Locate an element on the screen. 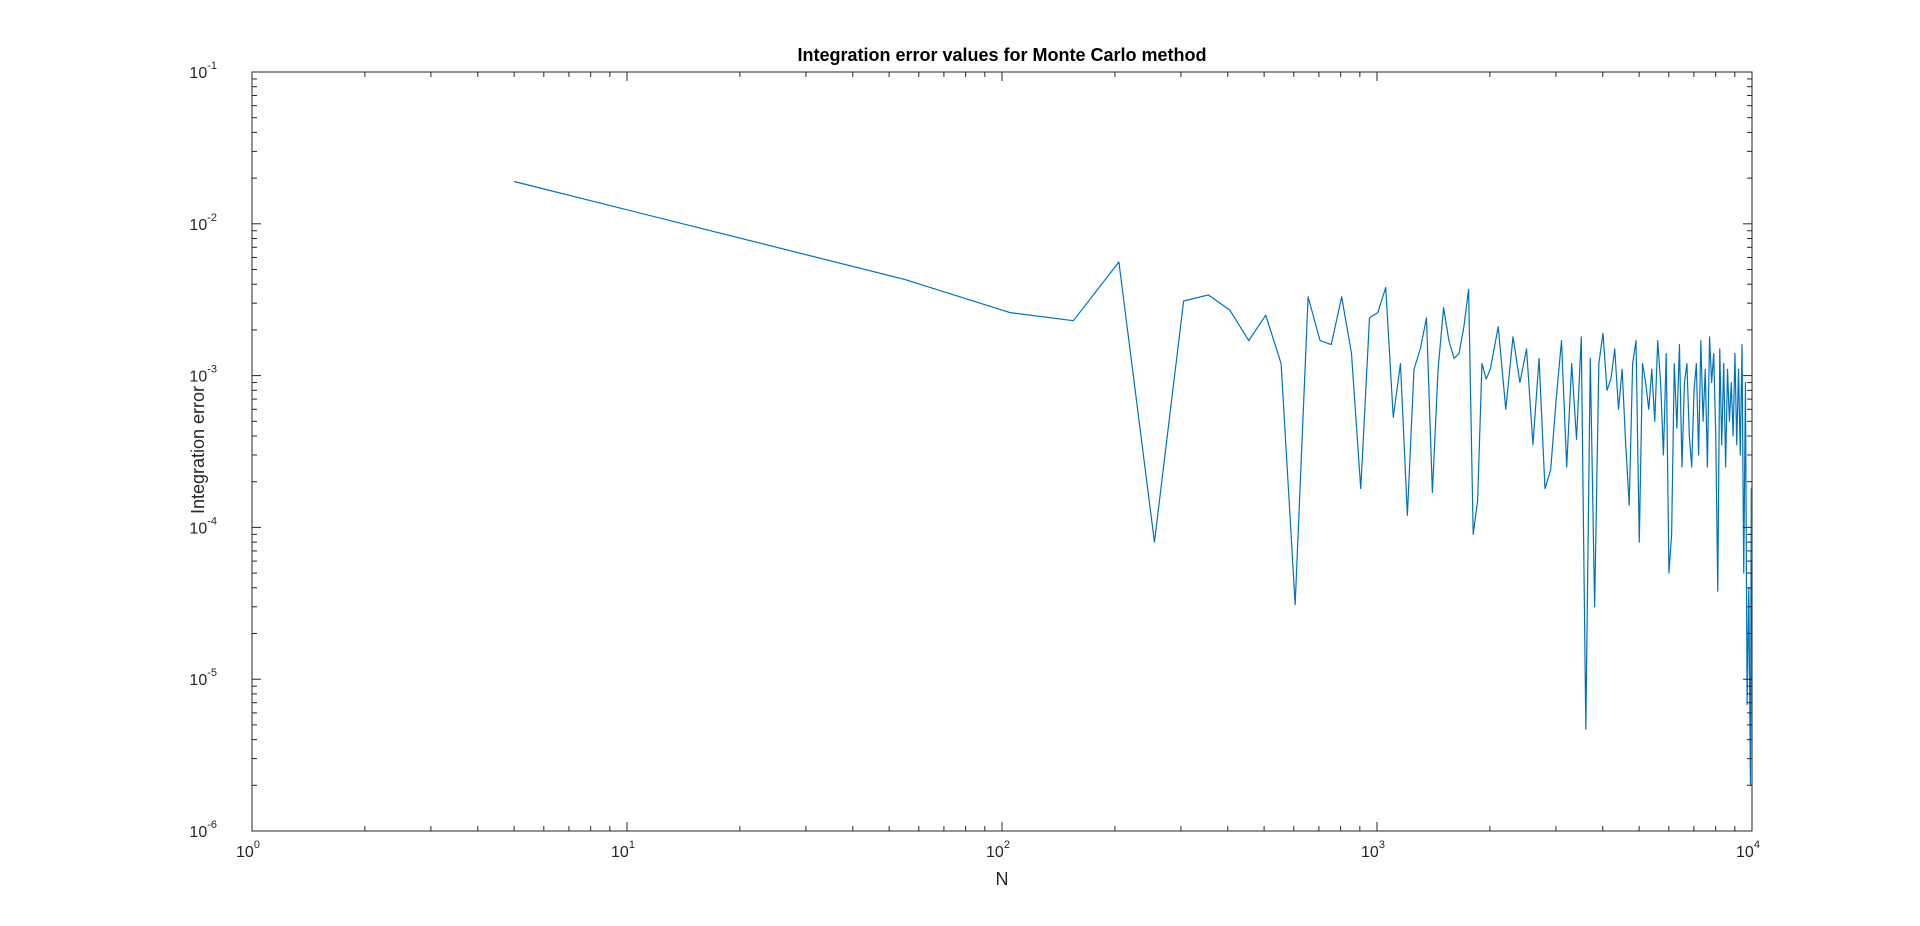 This screenshot has height=926, width=1920. x-tick-exponent: 1 is located at coordinates (632, 845).